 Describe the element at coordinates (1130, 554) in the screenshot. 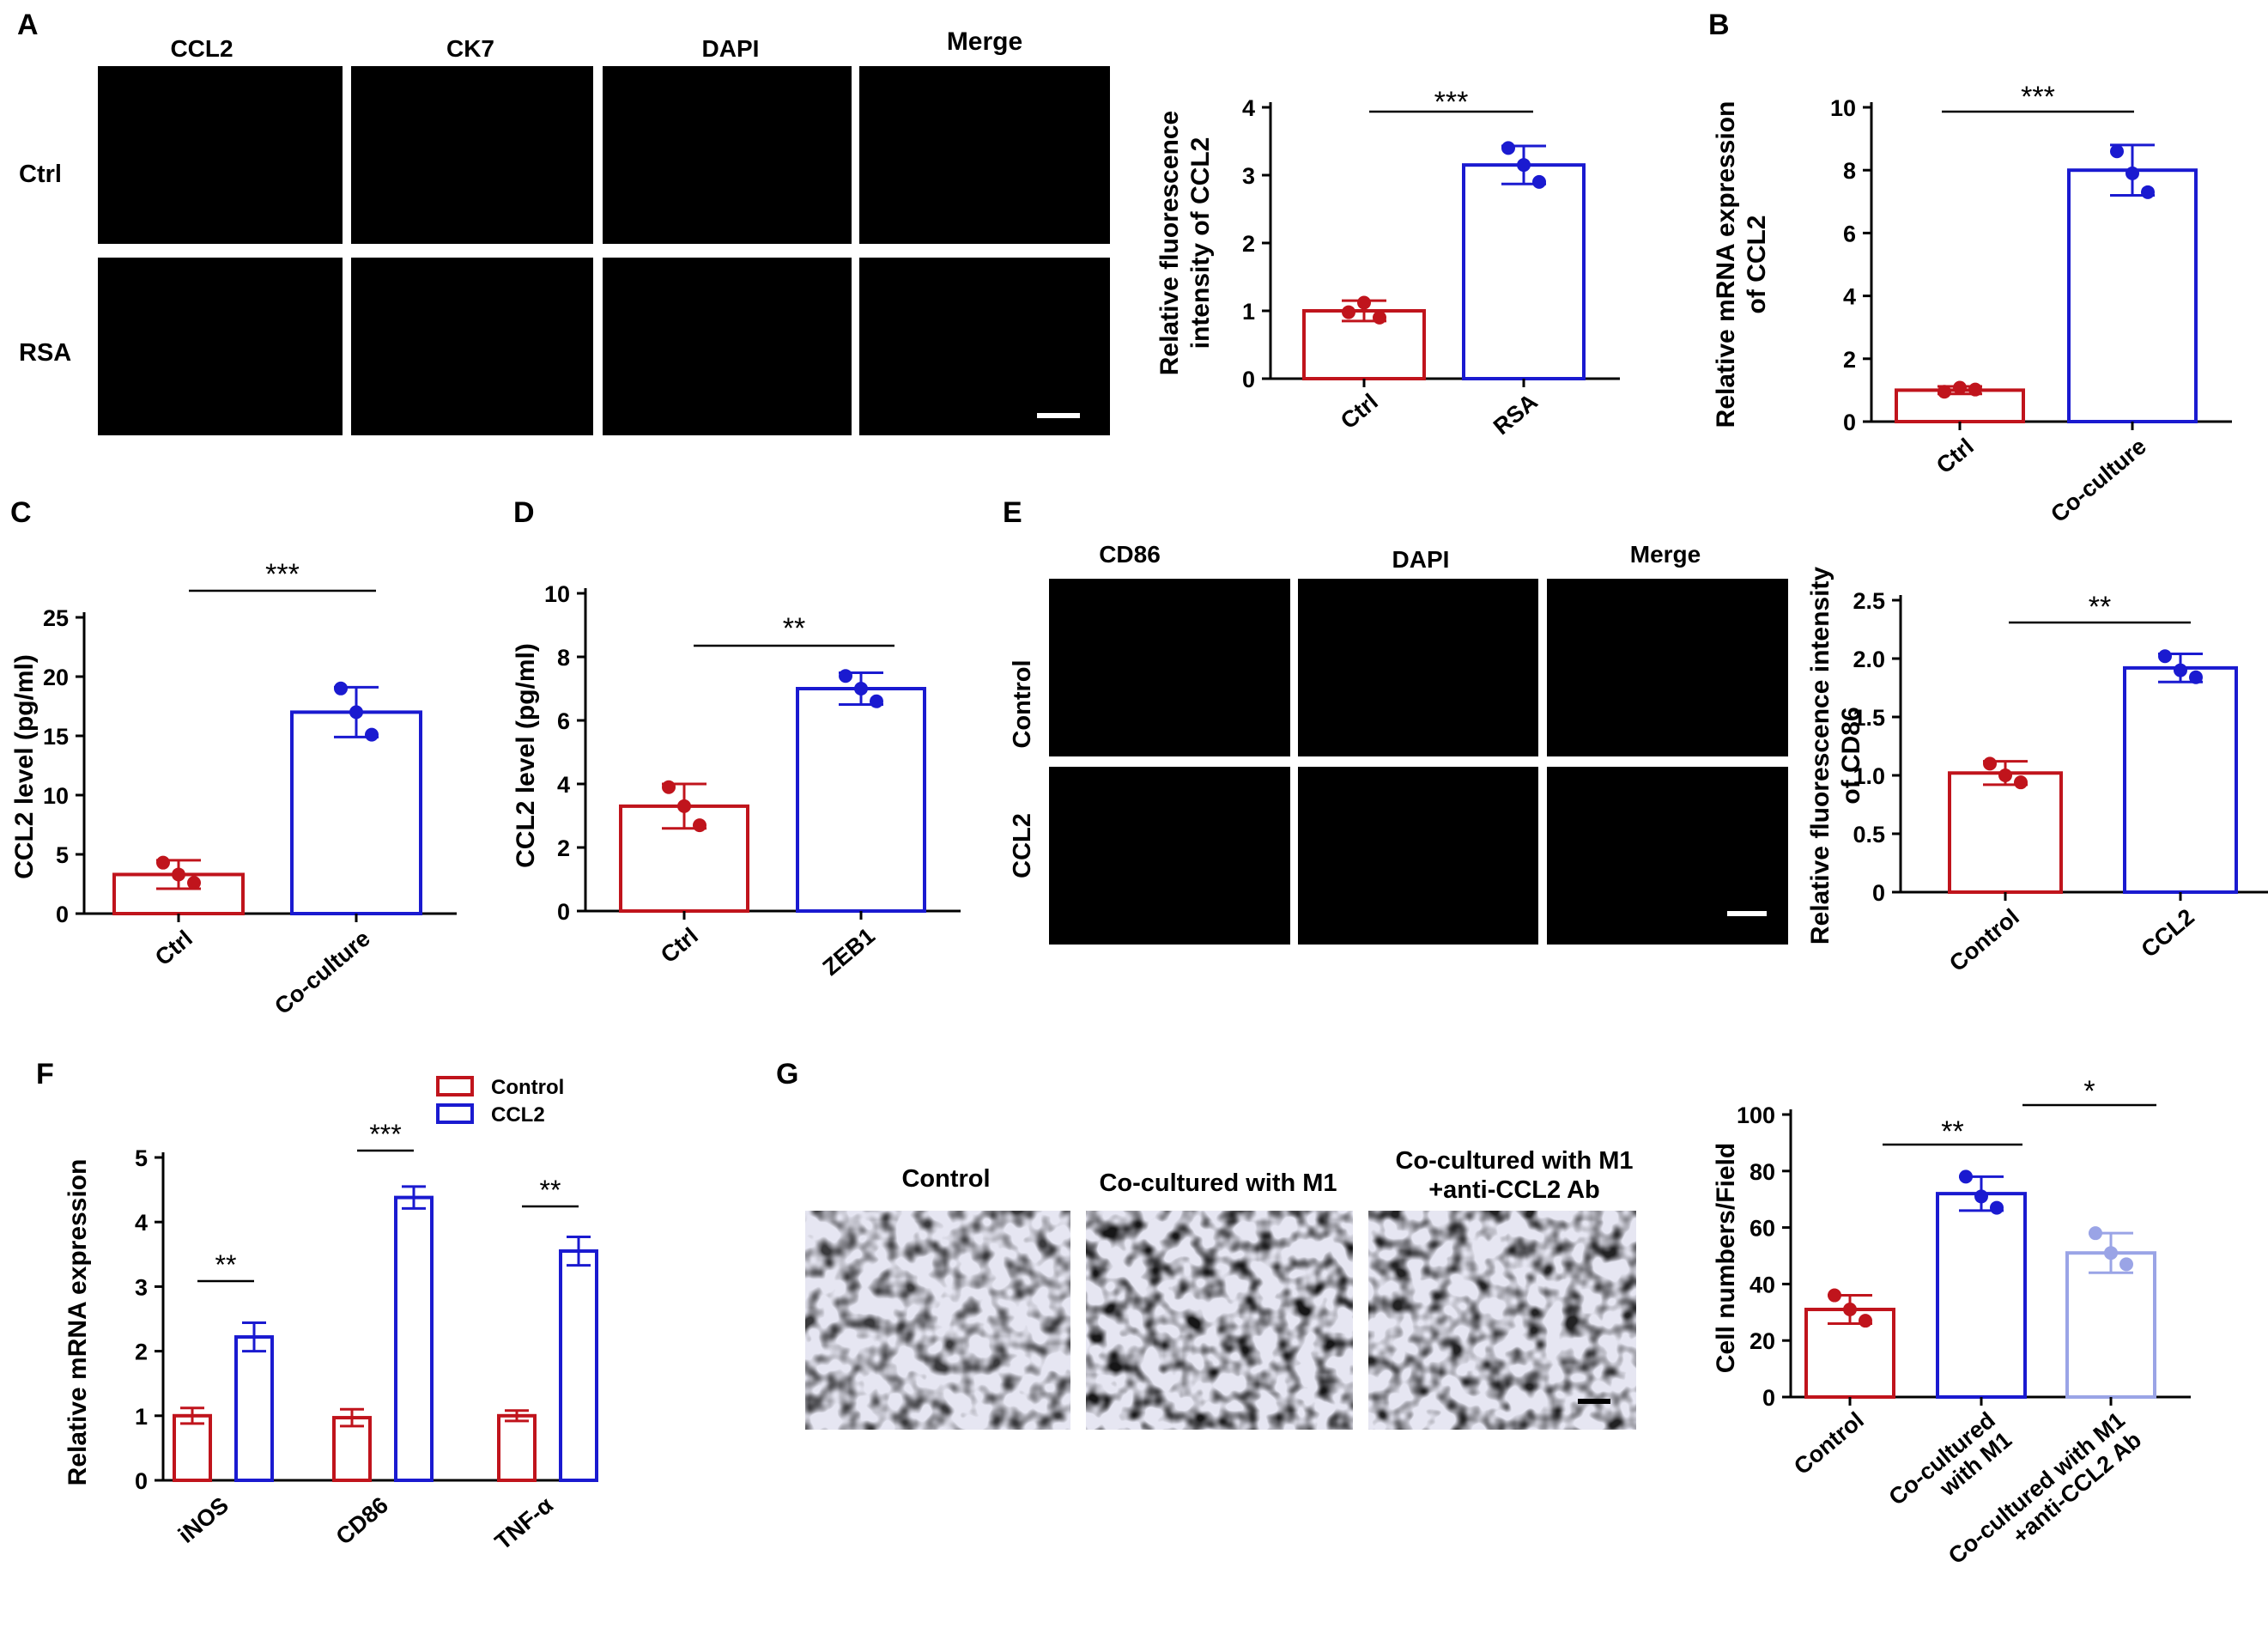

I see `panel-e-header-cd86: CD86` at that location.